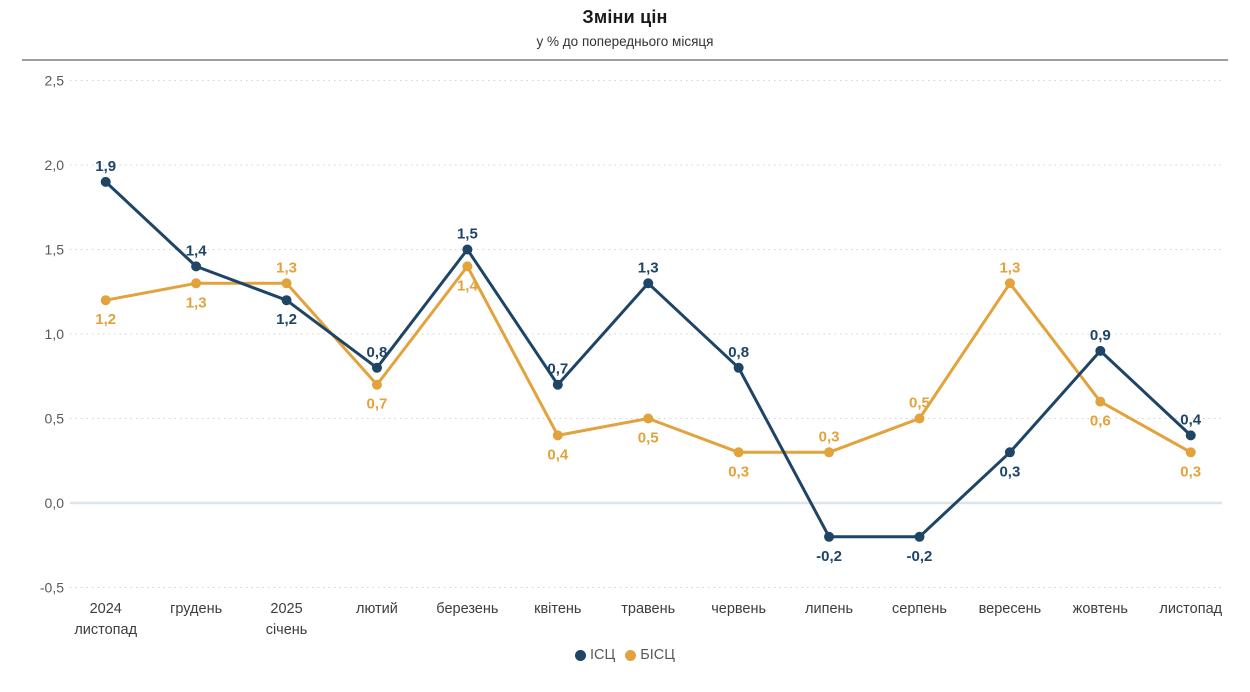  What do you see at coordinates (105, 166) in the screenshot?
I see `data-label-ІСЦ: 1,9` at bounding box center [105, 166].